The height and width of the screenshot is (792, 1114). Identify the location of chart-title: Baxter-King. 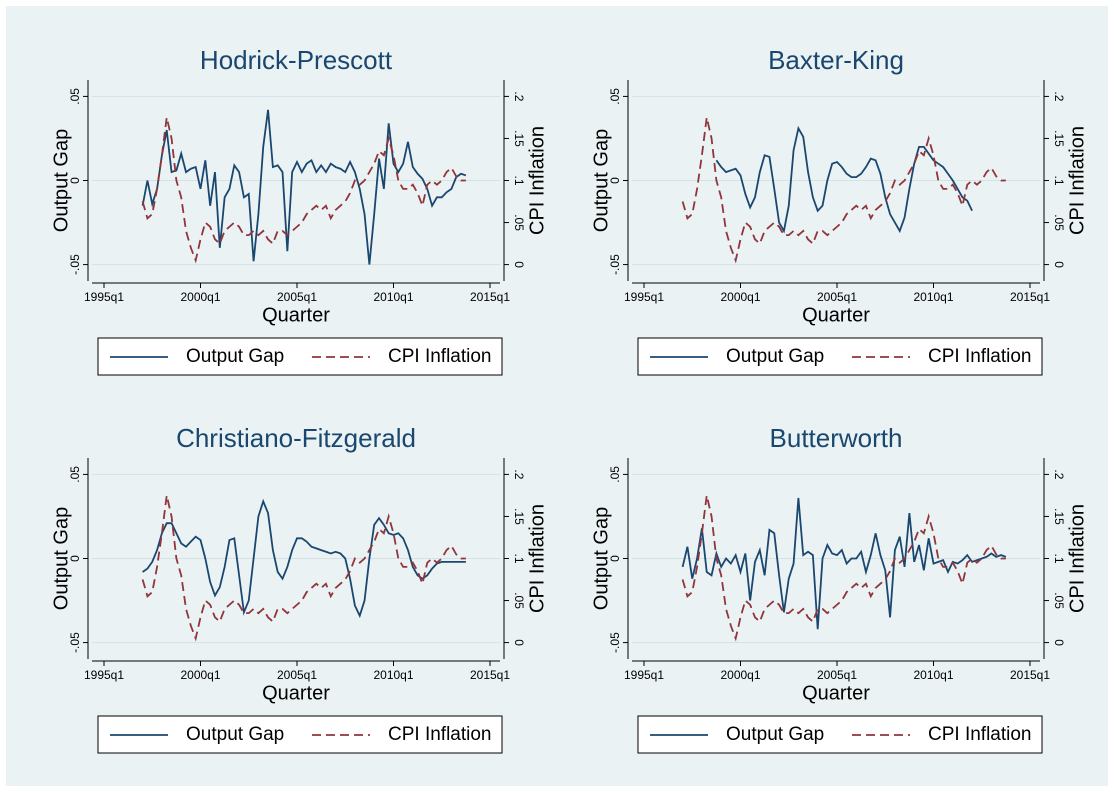
(836, 60).